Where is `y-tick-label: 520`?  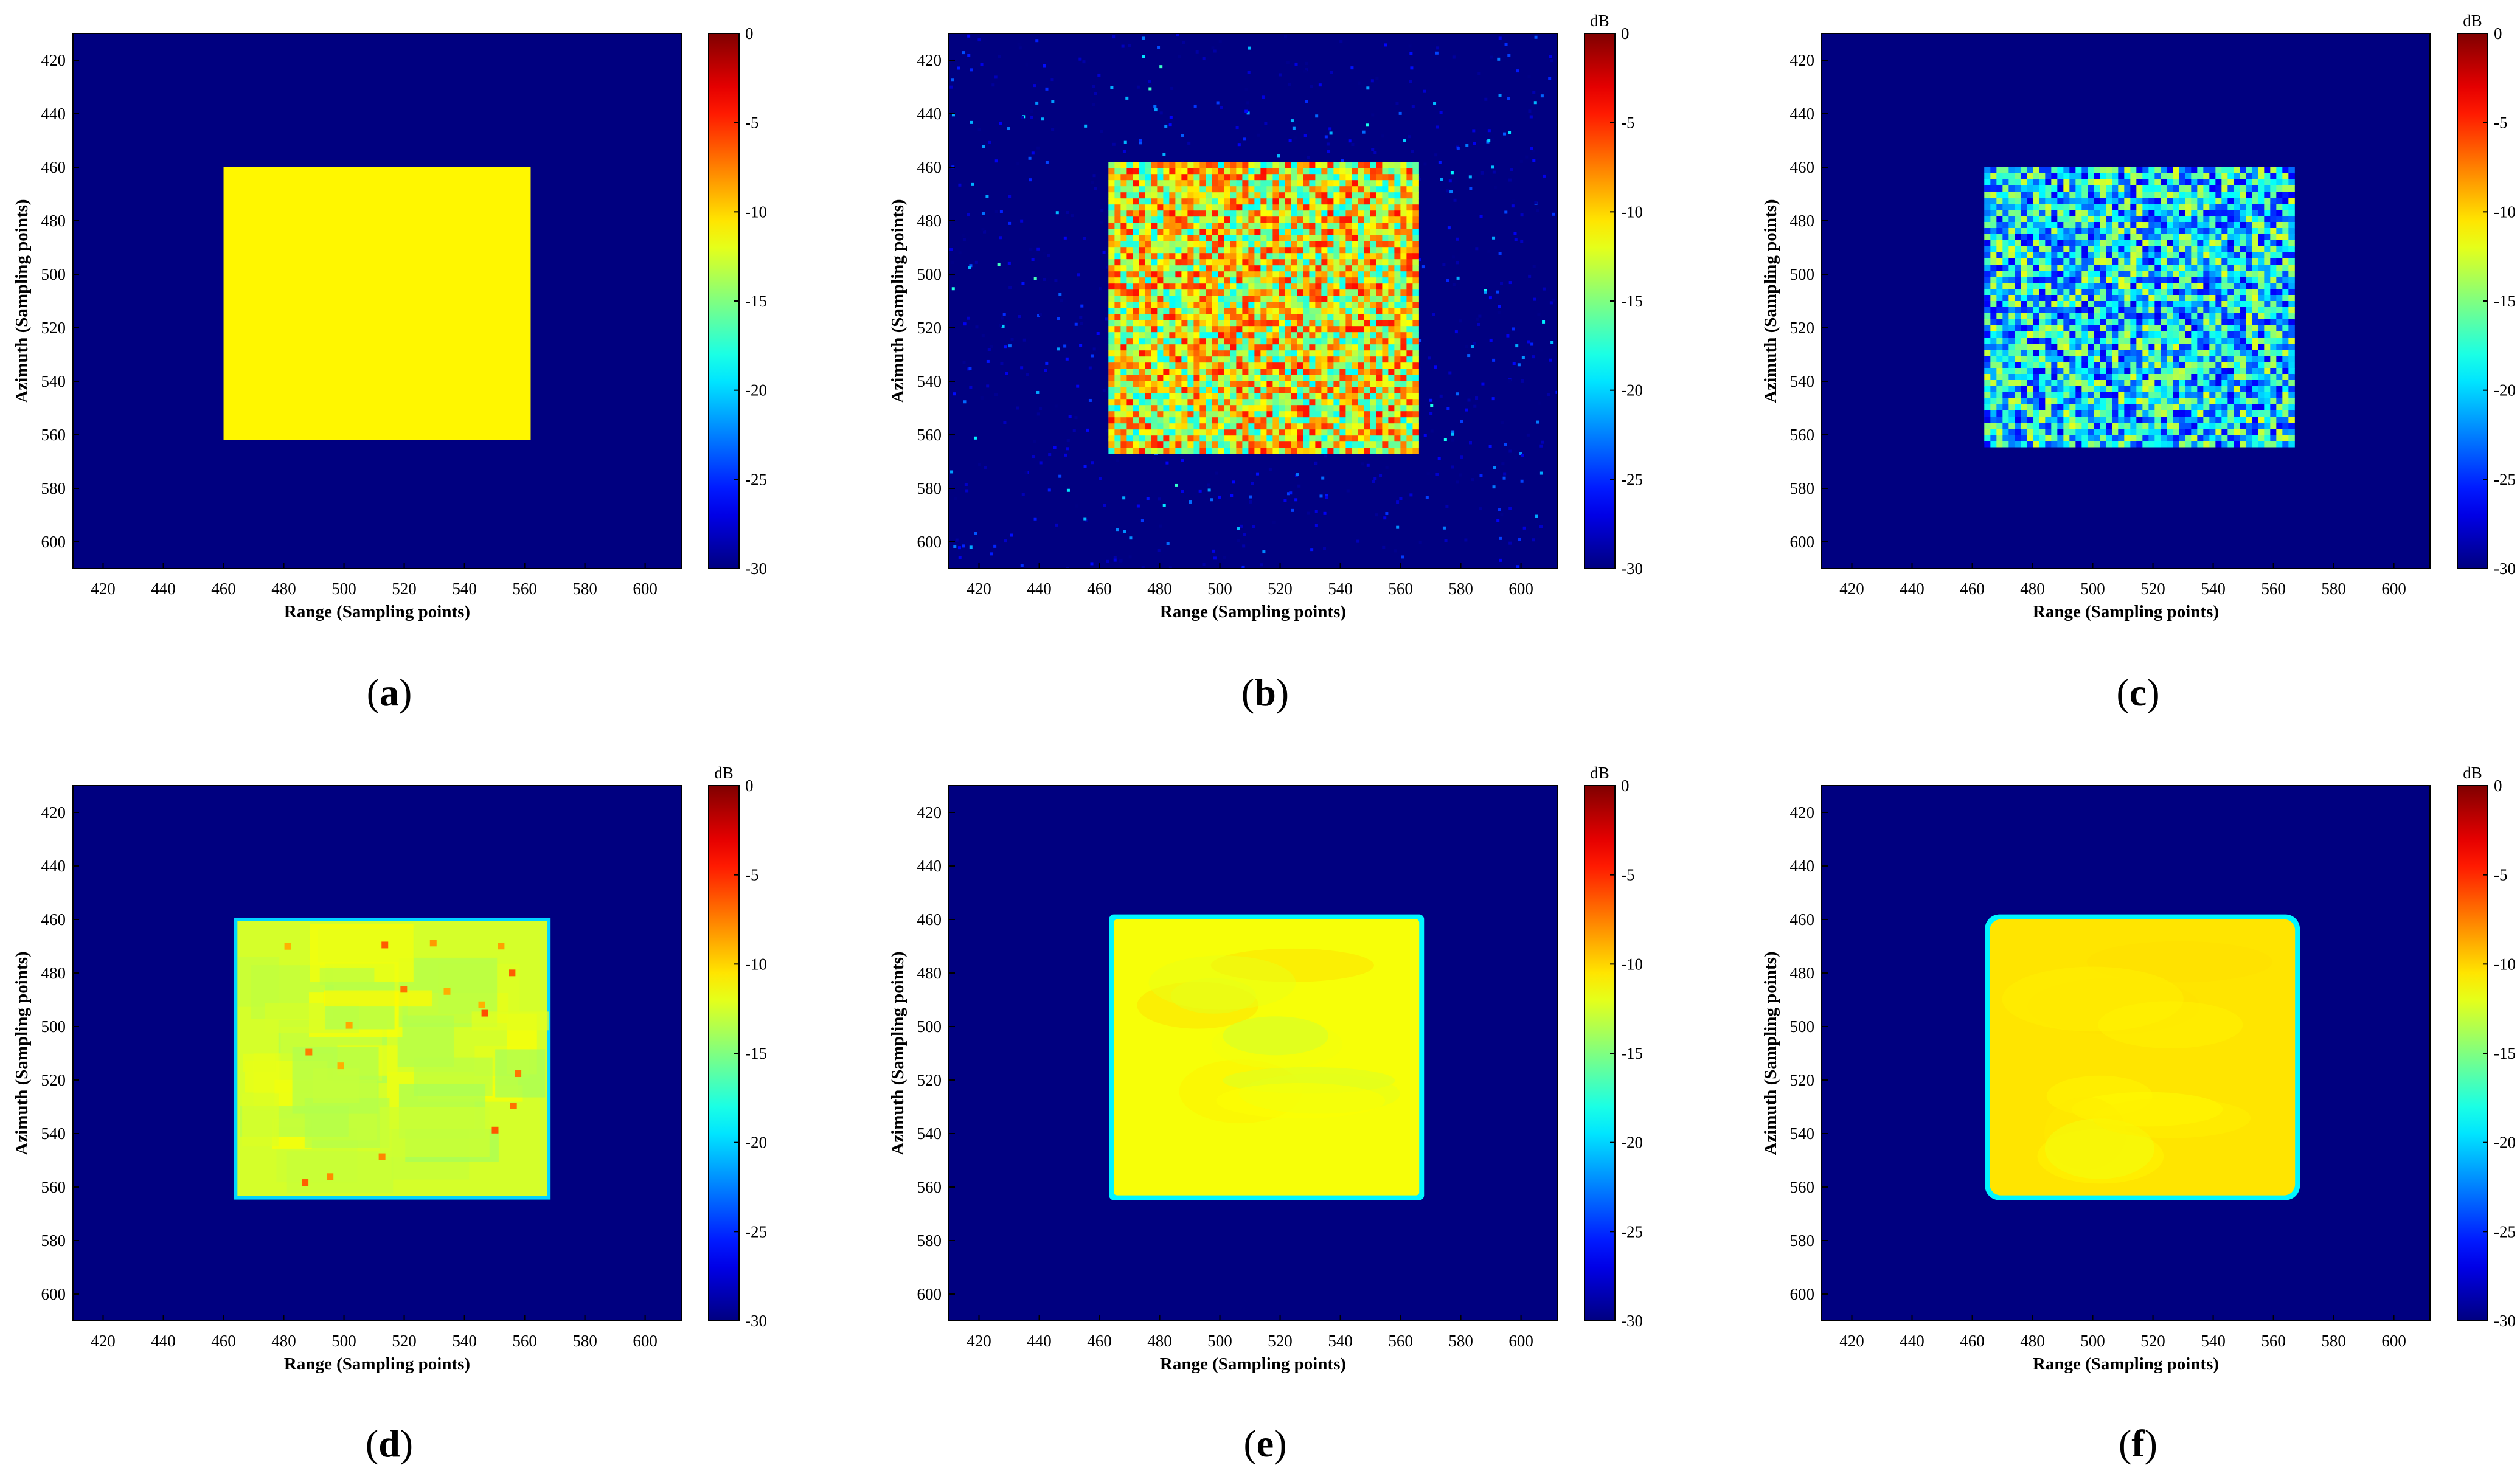
y-tick-label: 520 is located at coordinates (53, 1080).